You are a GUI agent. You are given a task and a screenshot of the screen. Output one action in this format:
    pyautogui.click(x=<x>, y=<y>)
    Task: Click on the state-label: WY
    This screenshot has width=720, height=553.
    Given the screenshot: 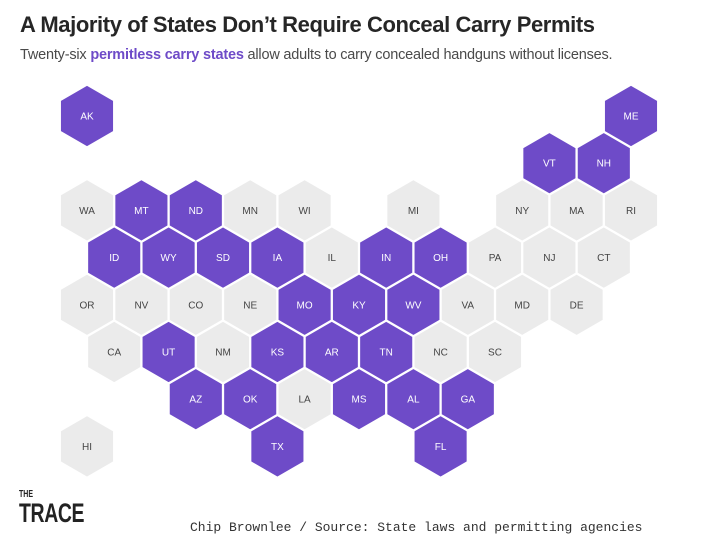 What is the action you would take?
    pyautogui.click(x=169, y=258)
    